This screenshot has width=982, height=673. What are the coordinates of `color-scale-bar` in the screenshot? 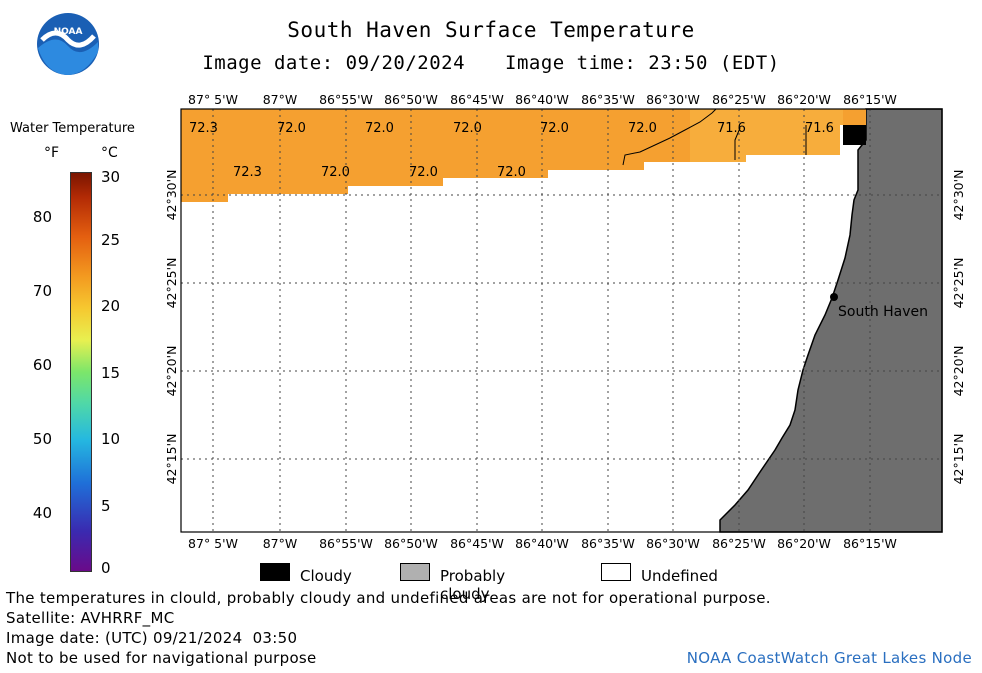 It's located at (81, 372).